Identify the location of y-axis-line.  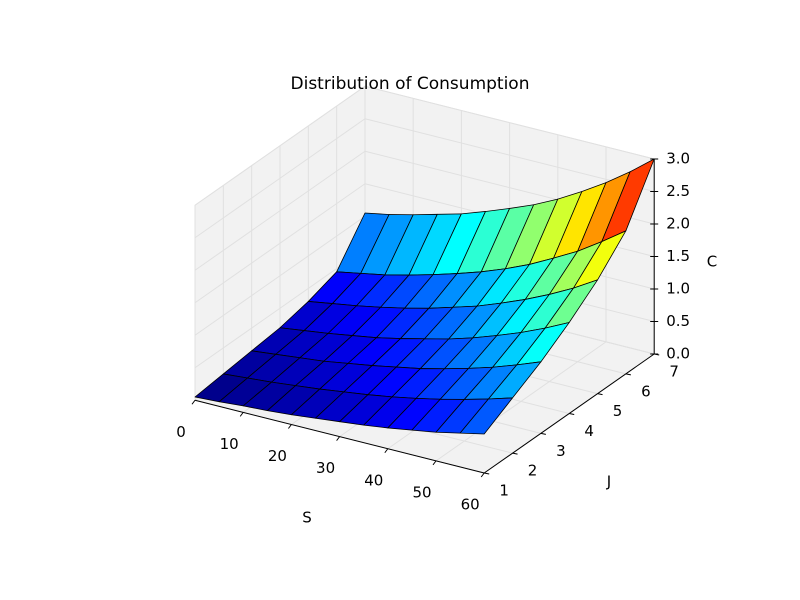
(569, 413).